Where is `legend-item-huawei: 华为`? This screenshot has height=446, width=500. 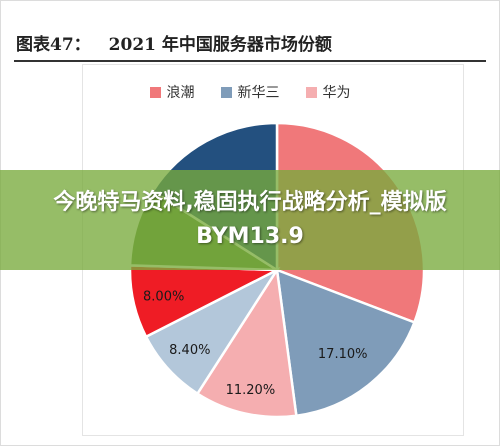
legend-item-huawei: 华为 is located at coordinates (328, 92).